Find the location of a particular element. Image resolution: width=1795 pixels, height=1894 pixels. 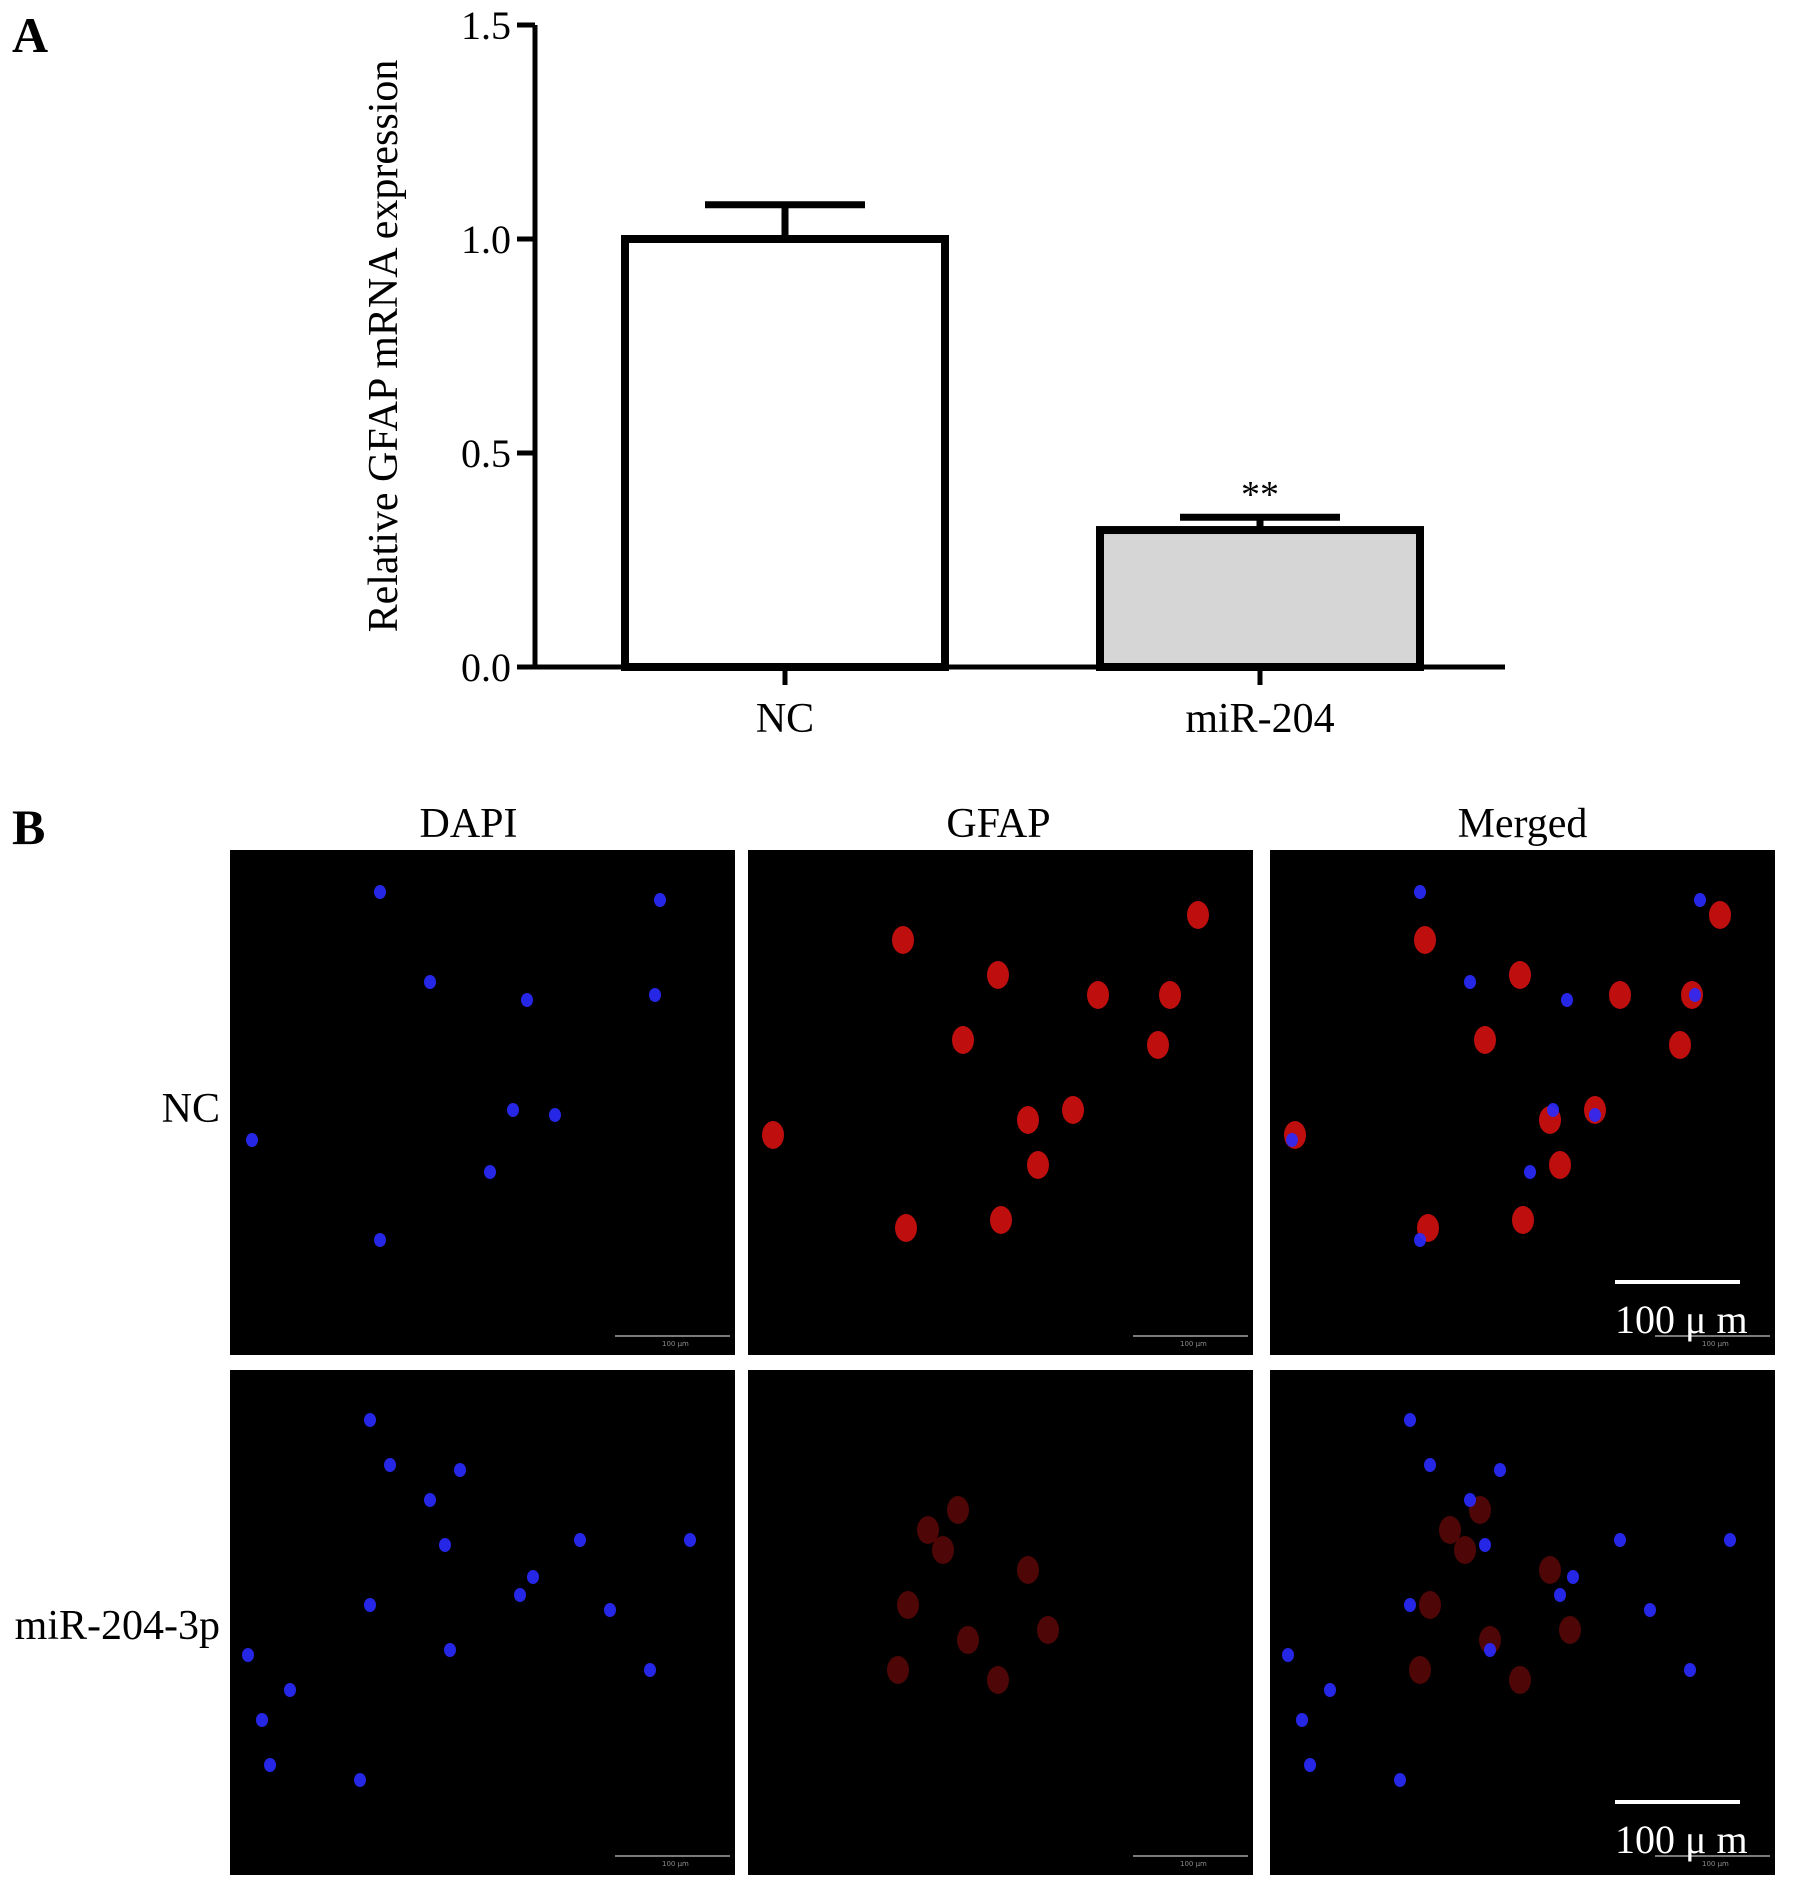

y-tick-label: 0.5 is located at coordinates (486, 453).